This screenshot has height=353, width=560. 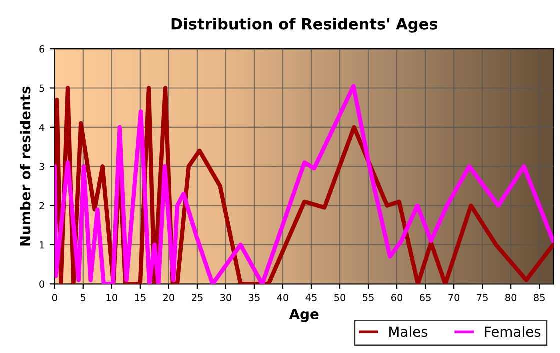 What do you see at coordinates (304, 315) in the screenshot?
I see `x-axis-title: Age` at bounding box center [304, 315].